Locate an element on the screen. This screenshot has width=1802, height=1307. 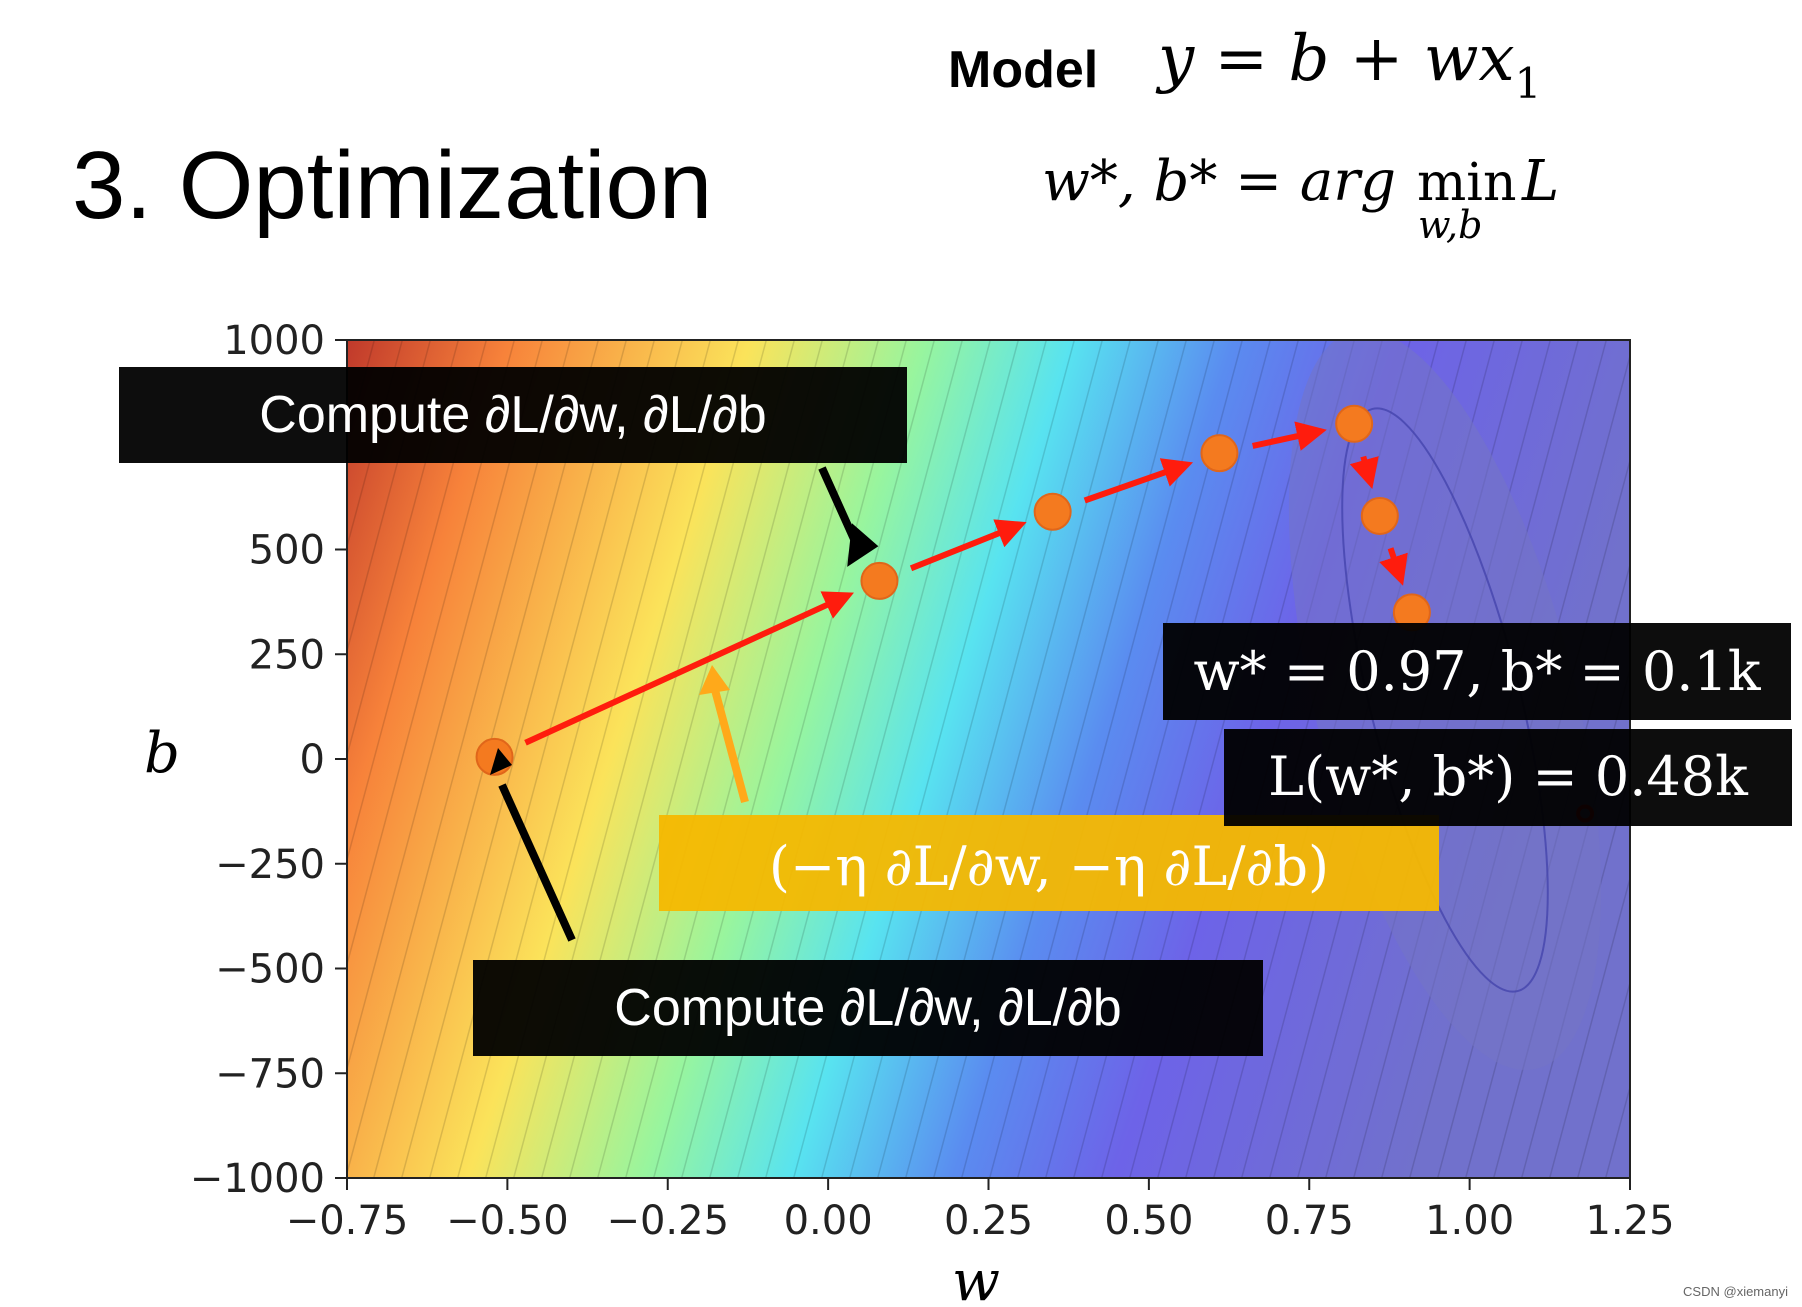
update-step-arrowhead is located at coordinates (714, 680).